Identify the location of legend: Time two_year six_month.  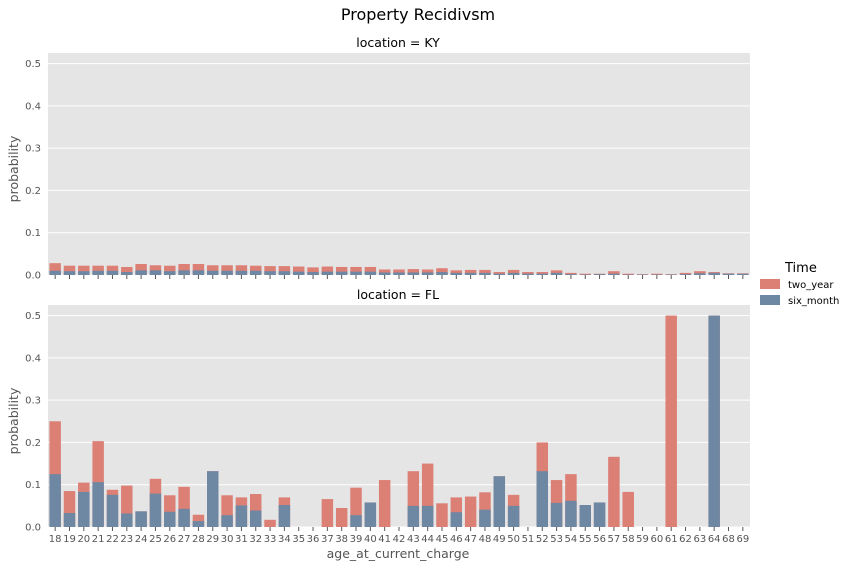
(799, 284).